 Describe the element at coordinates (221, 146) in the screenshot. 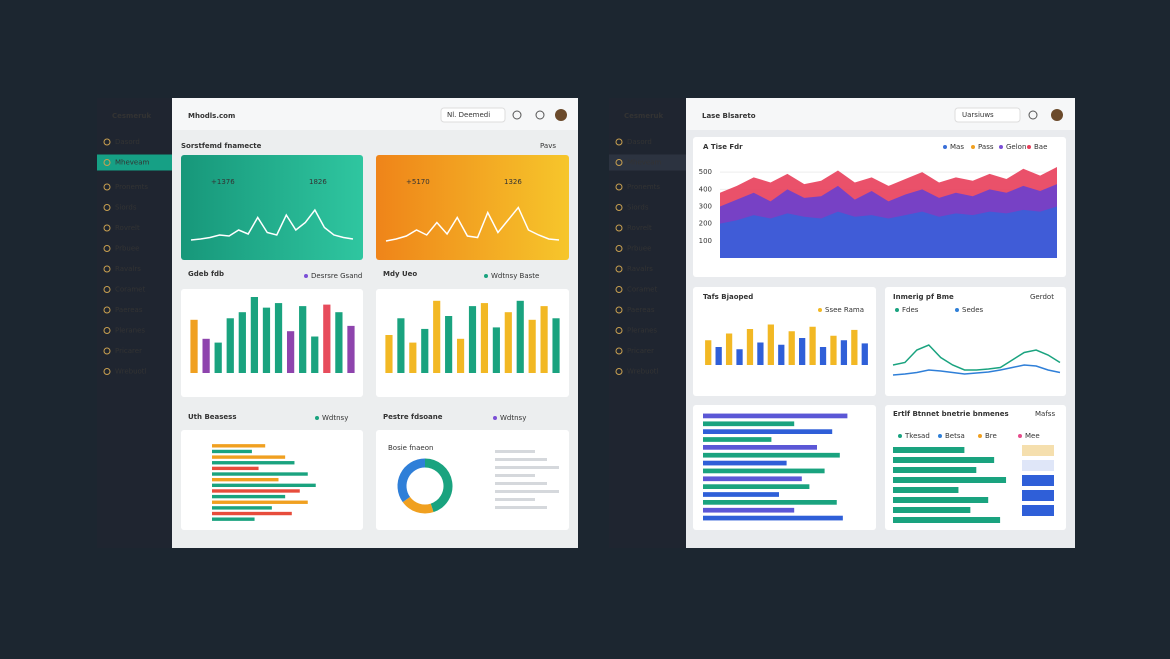

I see `section-title: Sorstfemd fnamecte` at that location.